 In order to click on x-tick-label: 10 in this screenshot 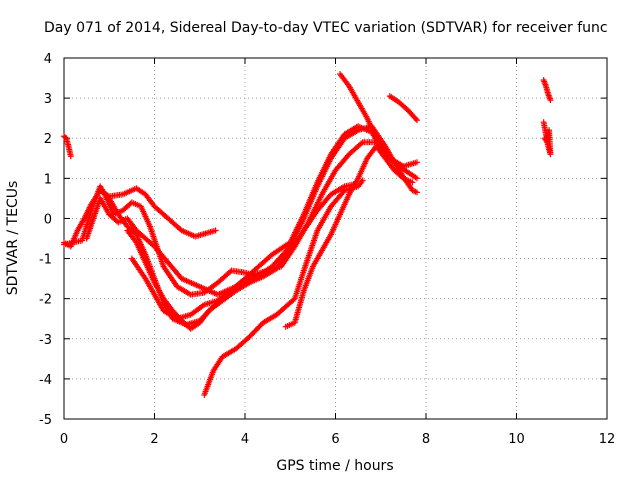, I will do `click(516, 439)`.